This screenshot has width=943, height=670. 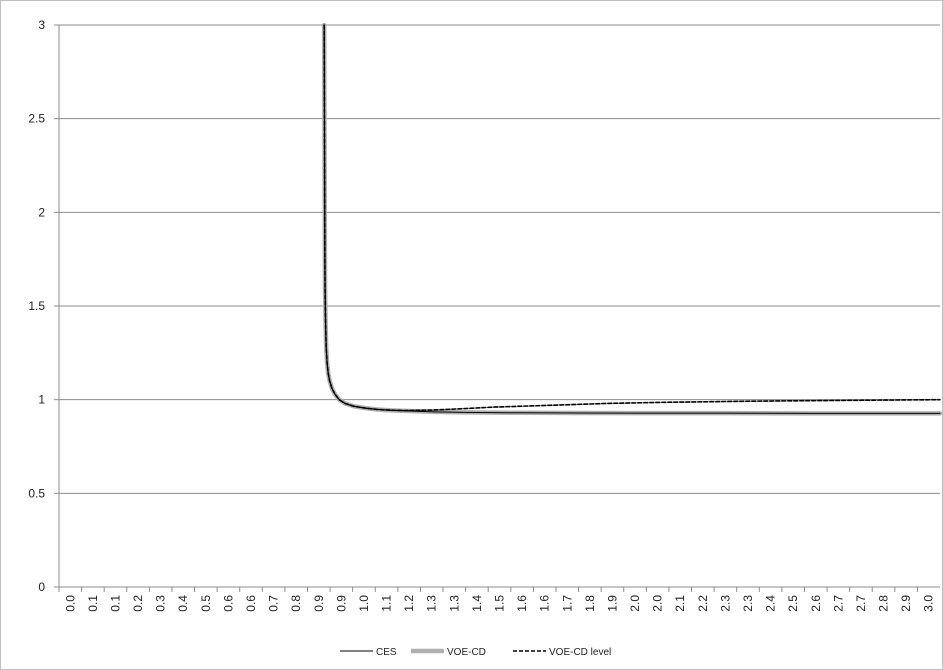 I want to click on legend-label-2: VOE-CD level, so click(x=580, y=652).